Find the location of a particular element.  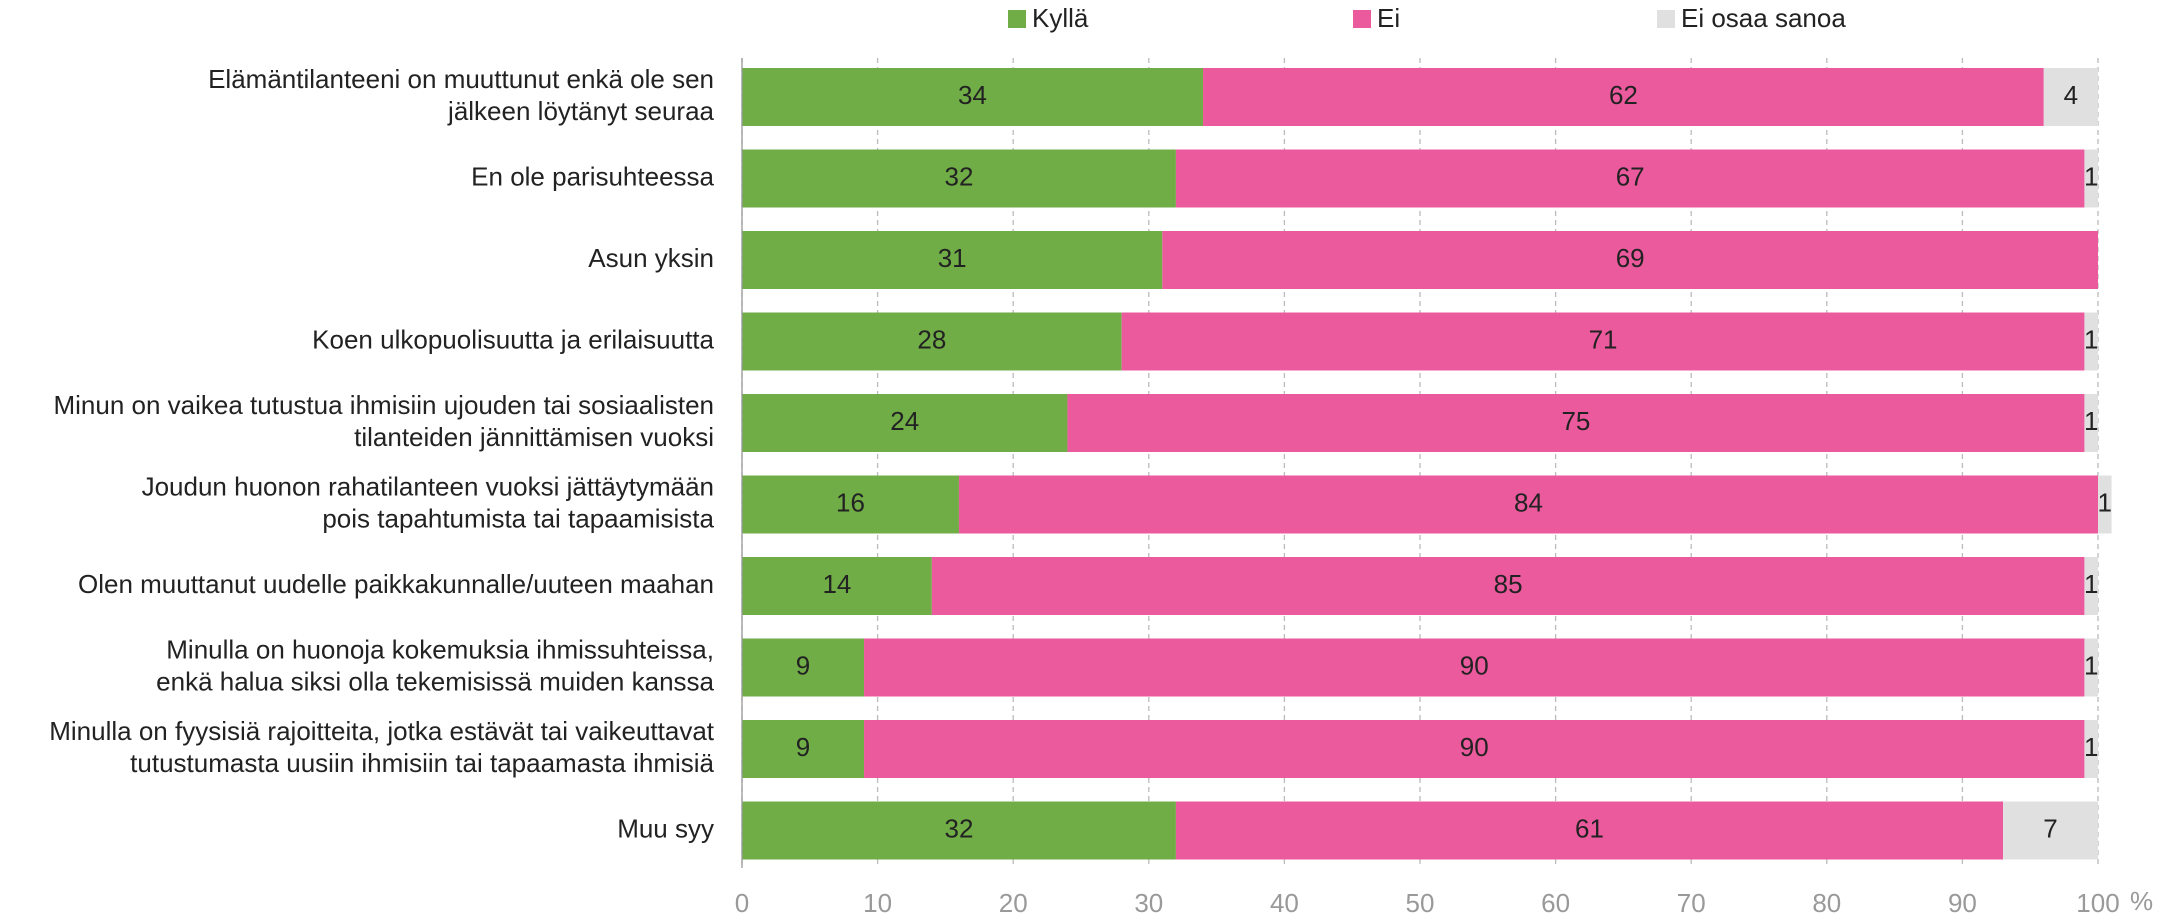

data-label: 34 is located at coordinates (972, 95).